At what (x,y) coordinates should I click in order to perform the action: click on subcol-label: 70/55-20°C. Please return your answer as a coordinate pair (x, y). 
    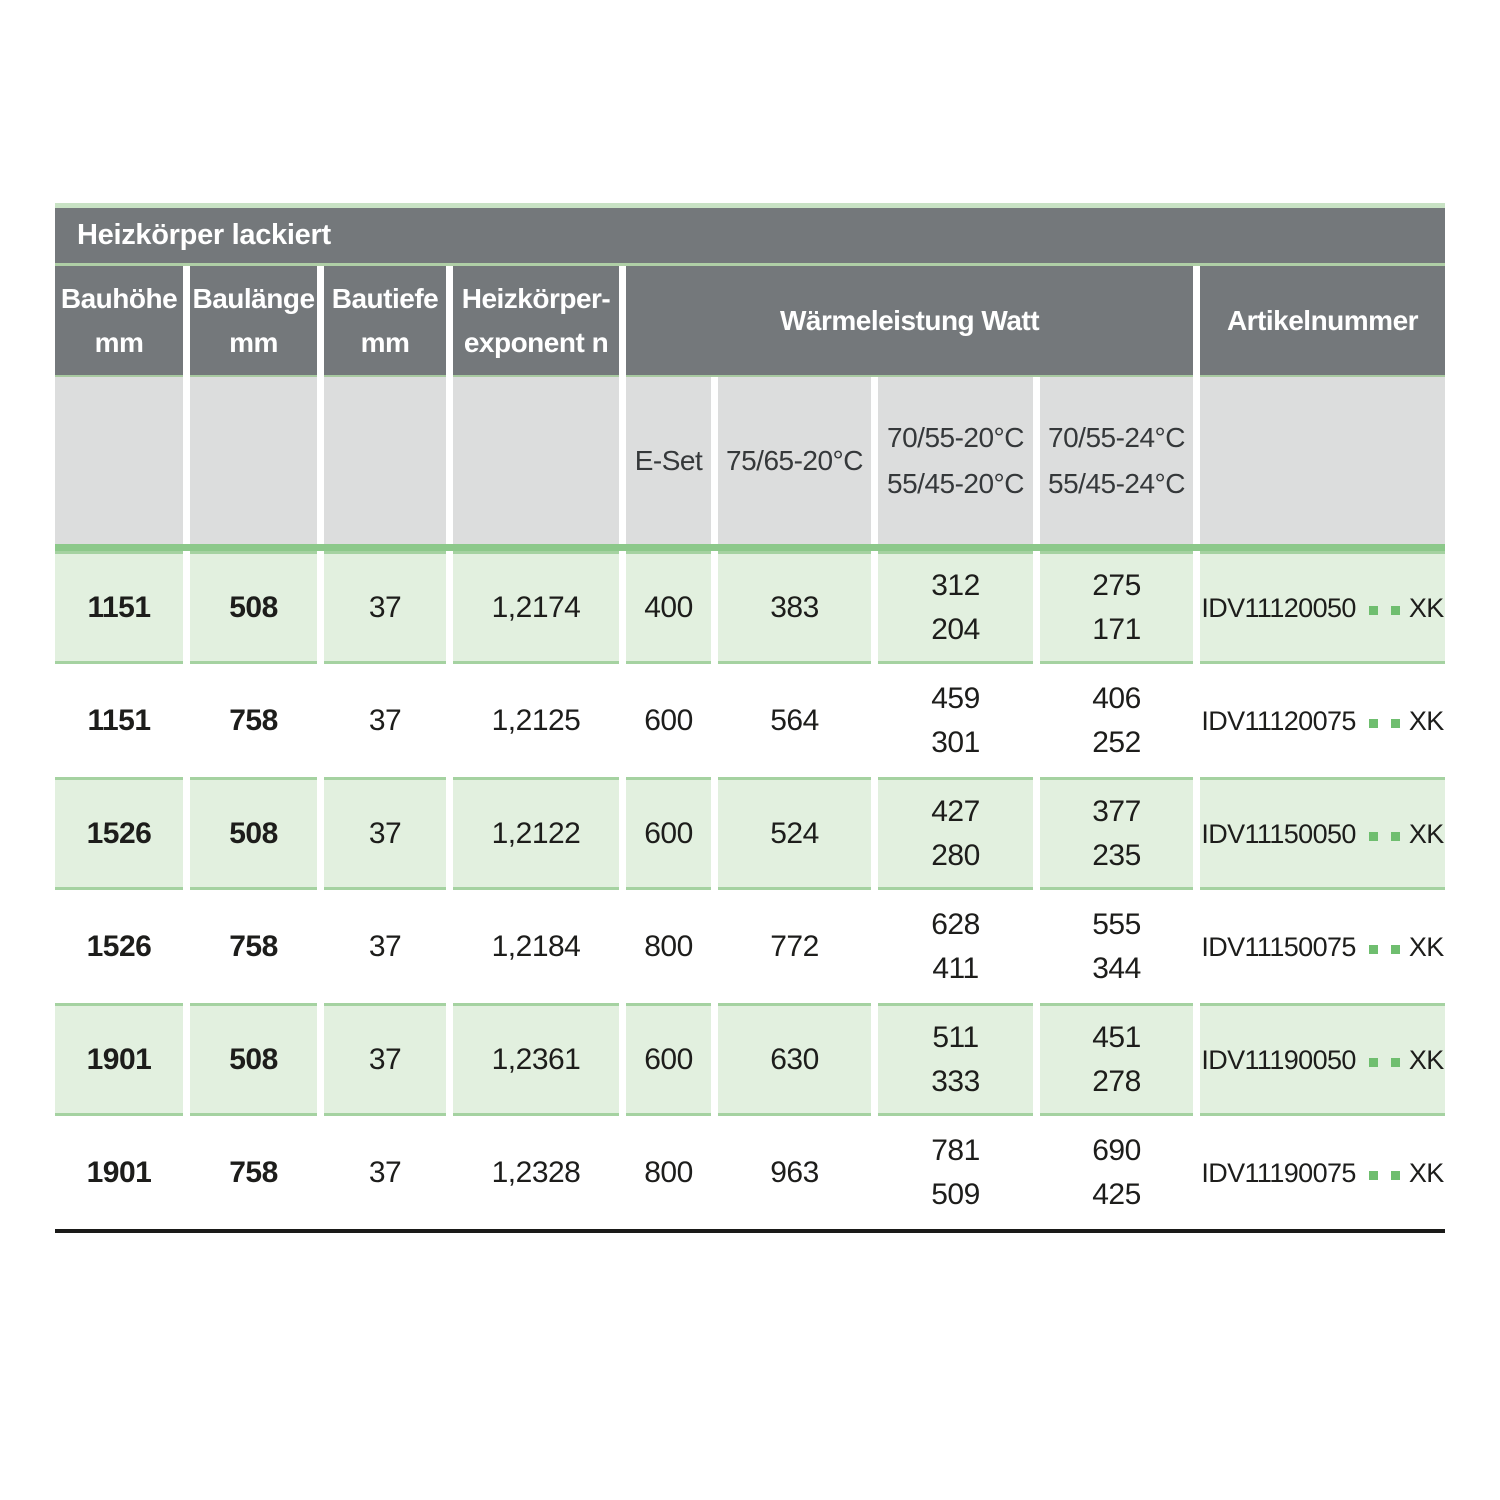
    Looking at the image, I should click on (955, 437).